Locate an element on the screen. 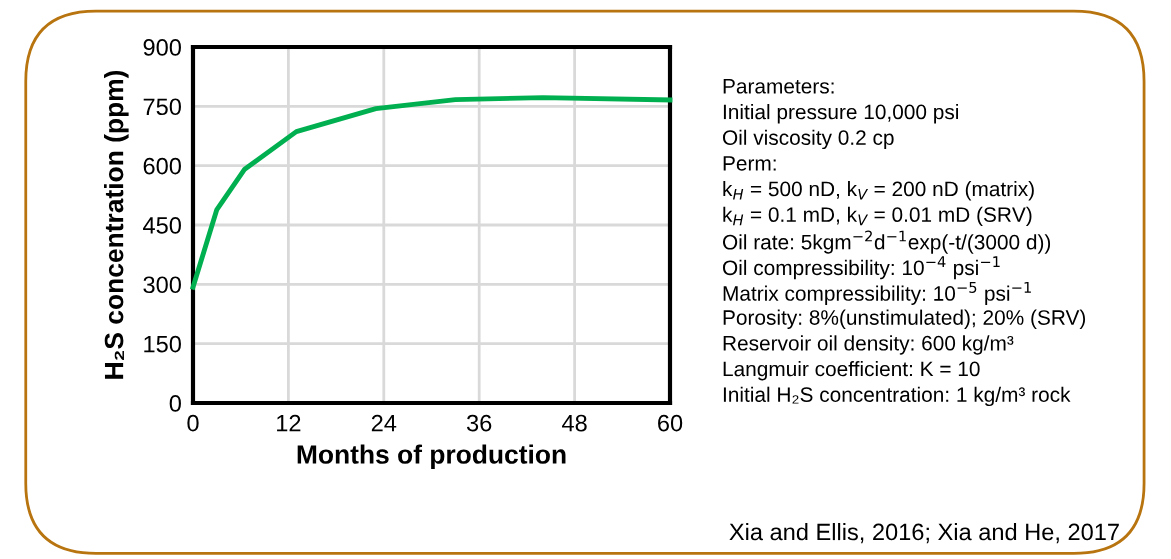 This screenshot has height=559, width=1171. y-tick-label: 450 is located at coordinates (162, 225).